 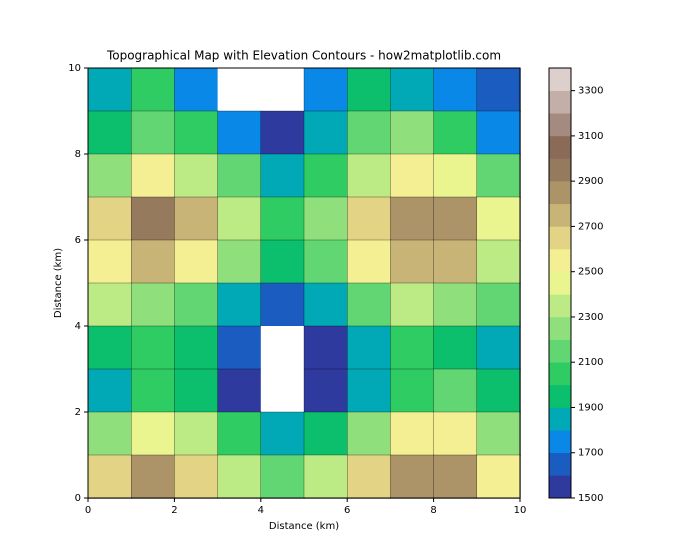 I want to click on x-axis-label: Distance (km), so click(x=304, y=526).